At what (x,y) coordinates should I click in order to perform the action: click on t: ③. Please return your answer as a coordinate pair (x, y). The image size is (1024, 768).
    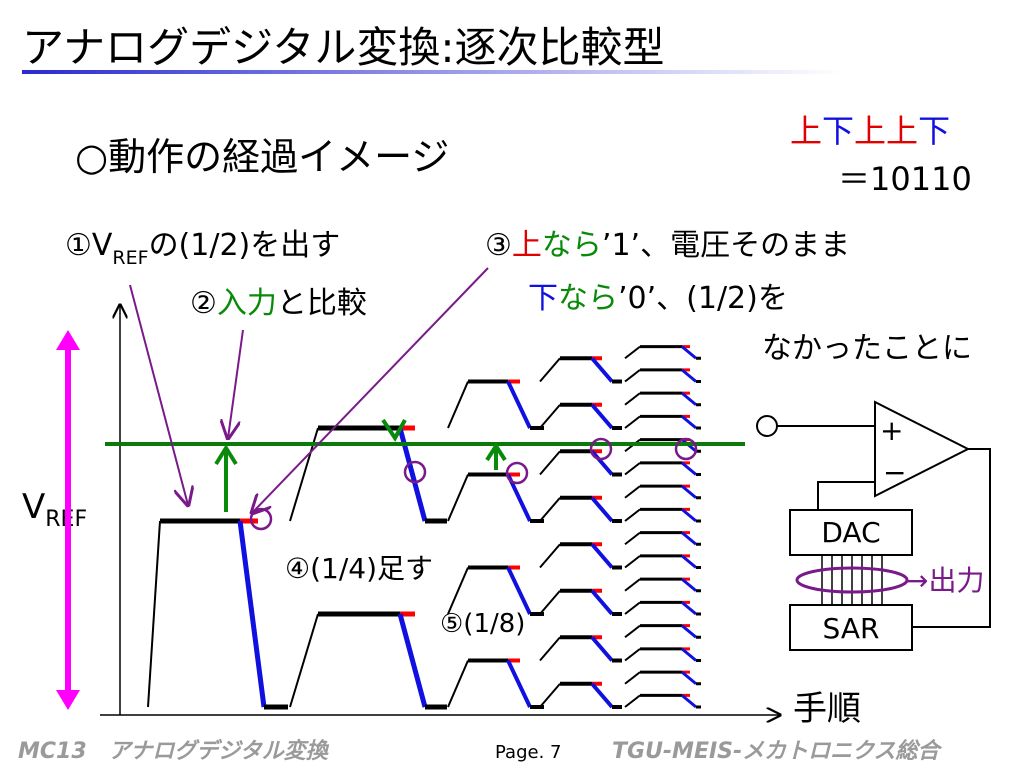
    Looking at the image, I should click on (498, 245).